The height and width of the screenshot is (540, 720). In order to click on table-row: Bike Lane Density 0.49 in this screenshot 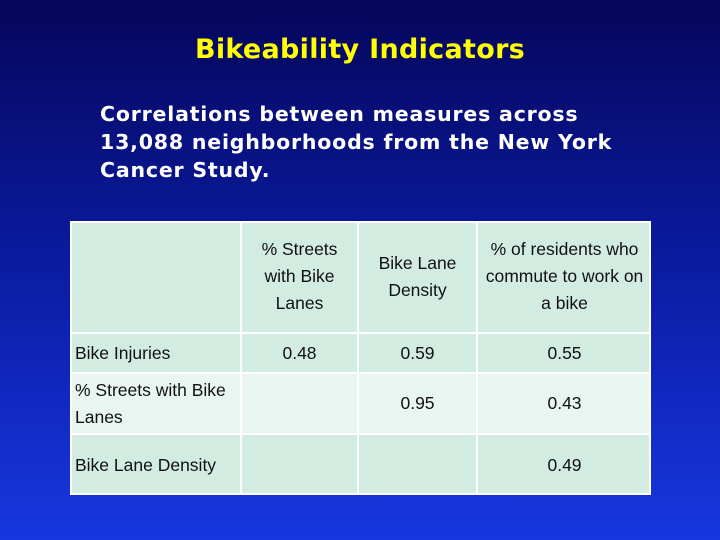, I will do `click(360, 464)`.